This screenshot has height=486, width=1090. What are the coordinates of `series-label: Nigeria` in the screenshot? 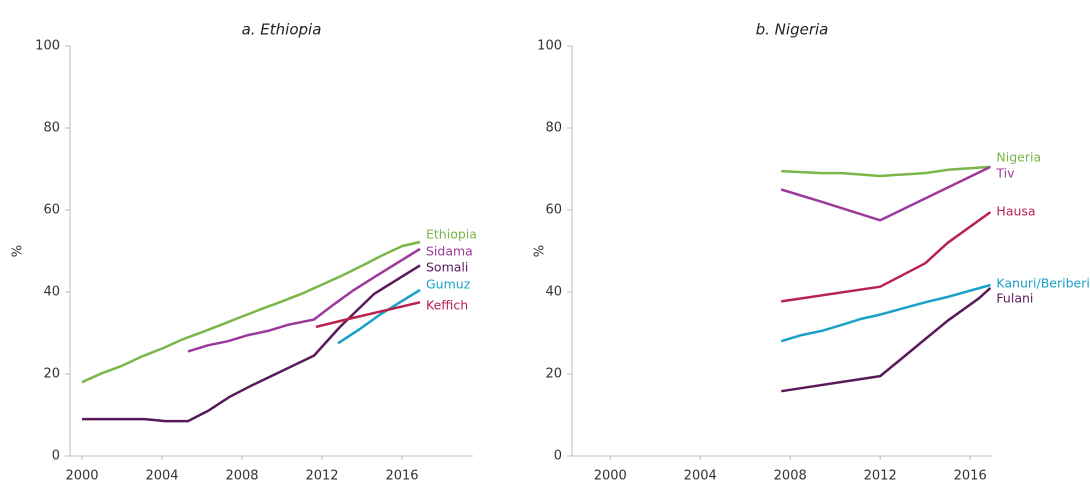 It's located at (1018, 157).